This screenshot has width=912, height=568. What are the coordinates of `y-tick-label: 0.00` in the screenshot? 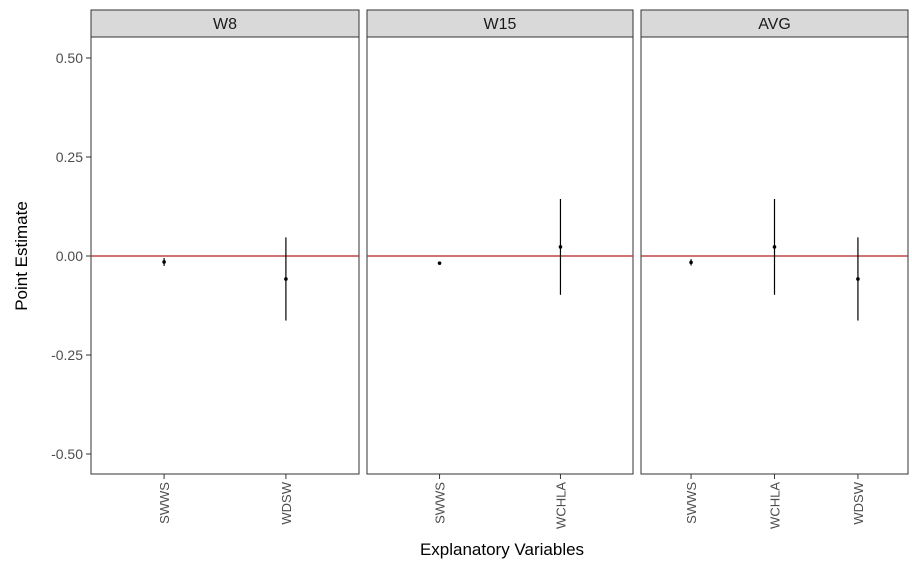 It's located at (69, 256).